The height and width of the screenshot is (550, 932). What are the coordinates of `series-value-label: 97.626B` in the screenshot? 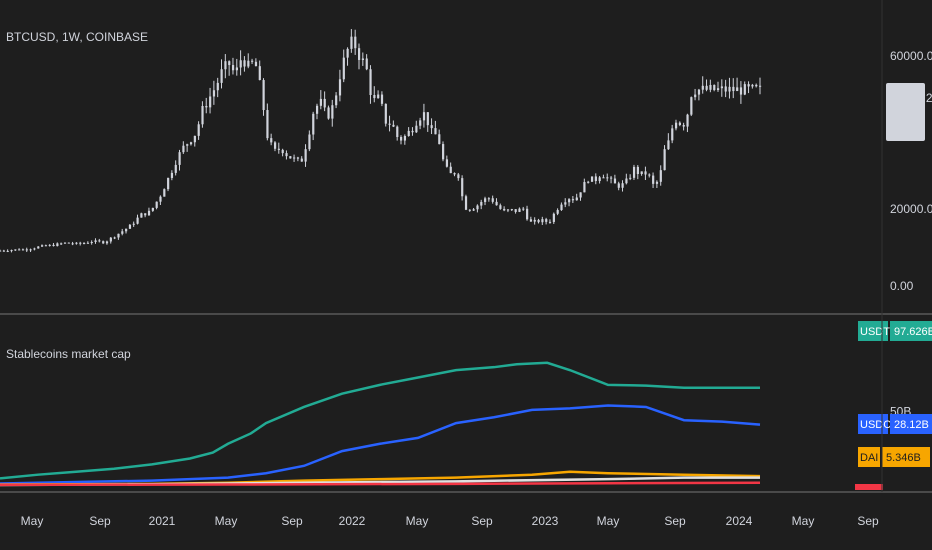 It's located at (913, 332).